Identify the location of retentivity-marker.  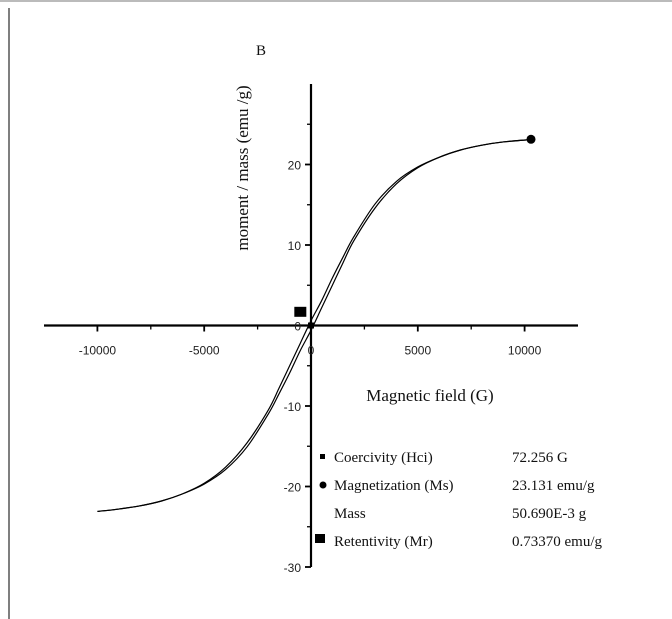
(300, 311).